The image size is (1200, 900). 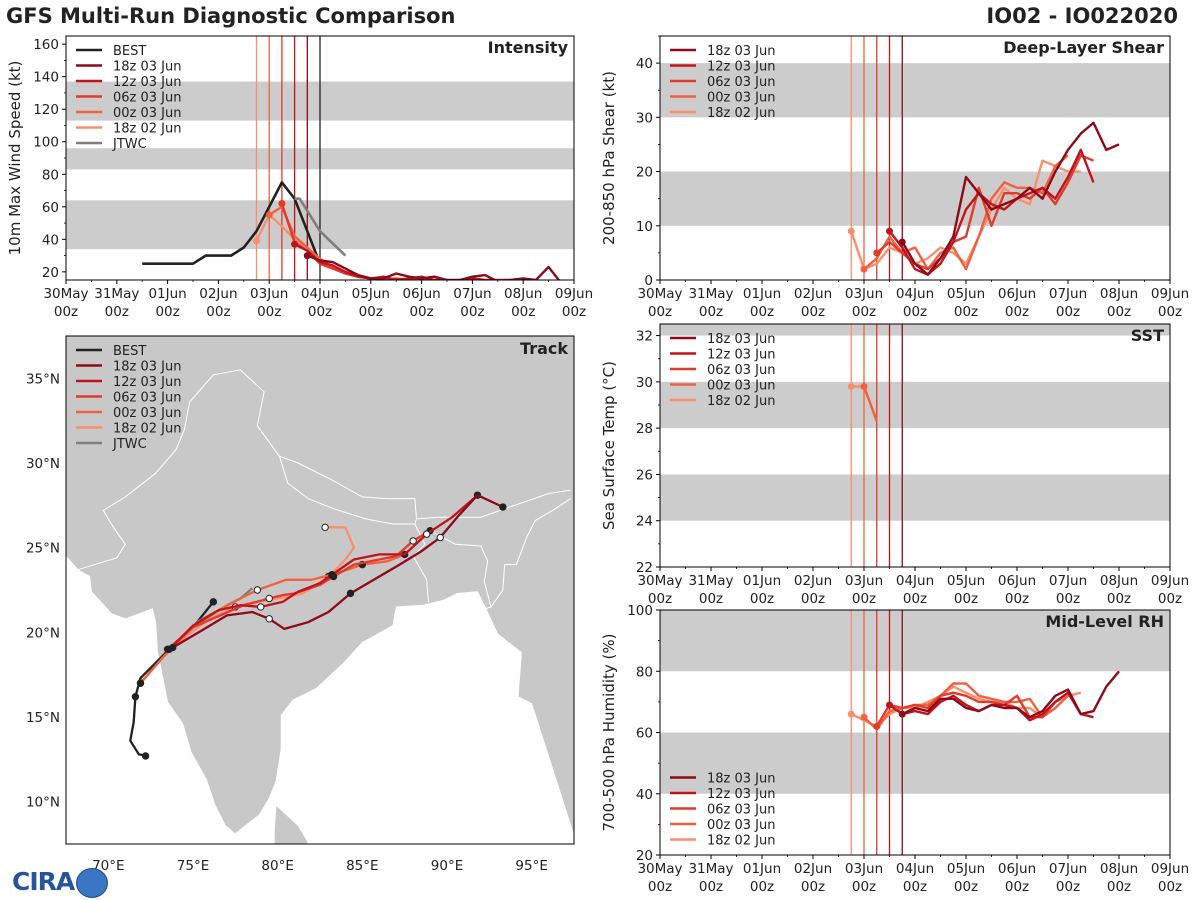 What do you see at coordinates (644, 522) in the screenshot?
I see `y-tick-label: 24` at bounding box center [644, 522].